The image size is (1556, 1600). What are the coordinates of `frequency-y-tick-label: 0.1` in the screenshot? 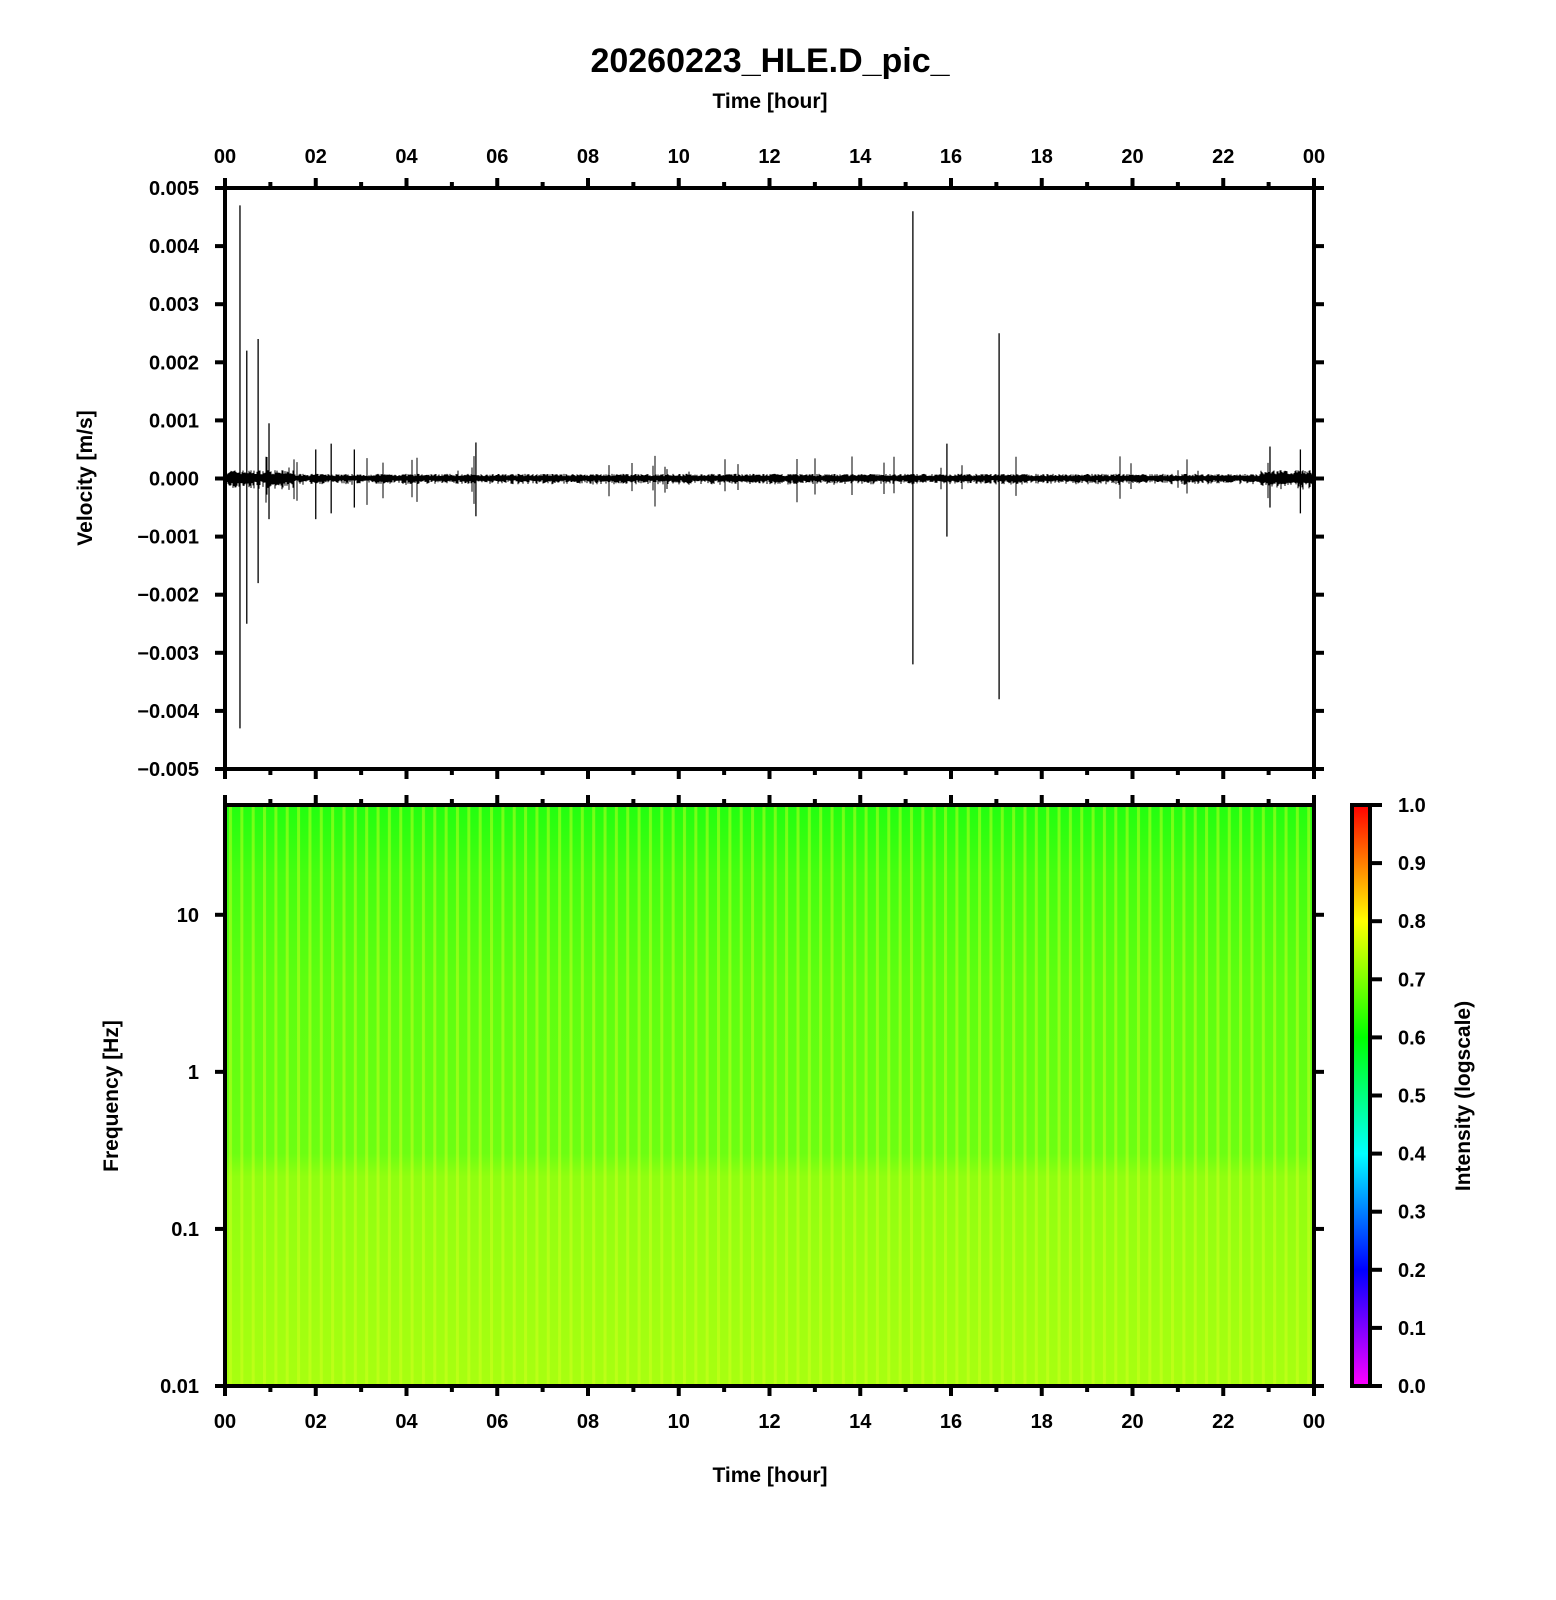 It's located at (185, 1230).